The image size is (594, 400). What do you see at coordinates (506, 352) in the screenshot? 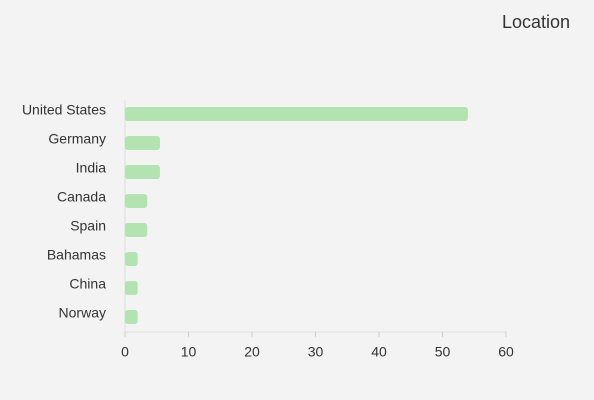
I see `x-tick-label: 60` at bounding box center [506, 352].